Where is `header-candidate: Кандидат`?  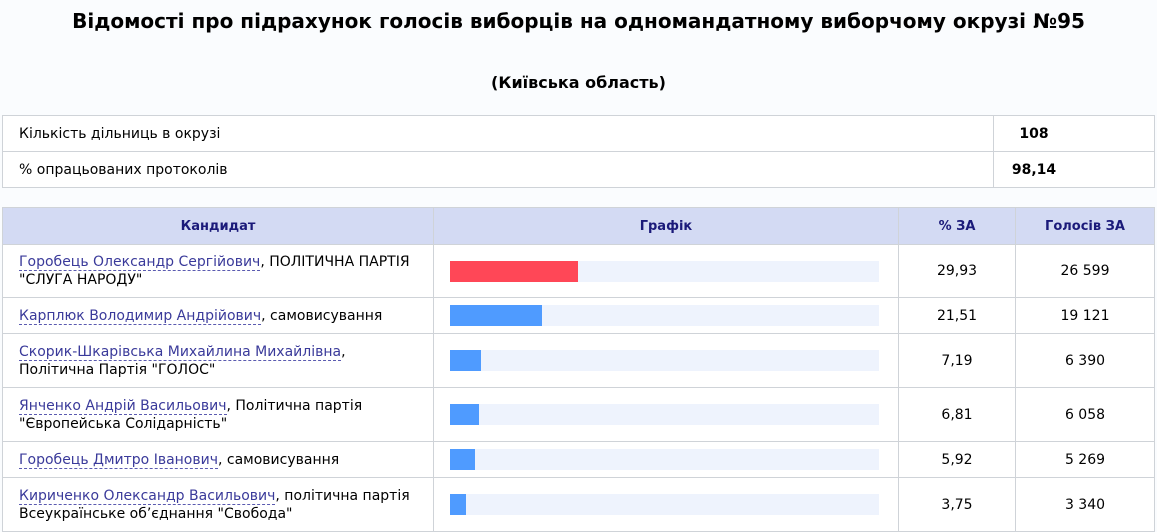
header-candidate: Кандидат is located at coordinates (218, 226).